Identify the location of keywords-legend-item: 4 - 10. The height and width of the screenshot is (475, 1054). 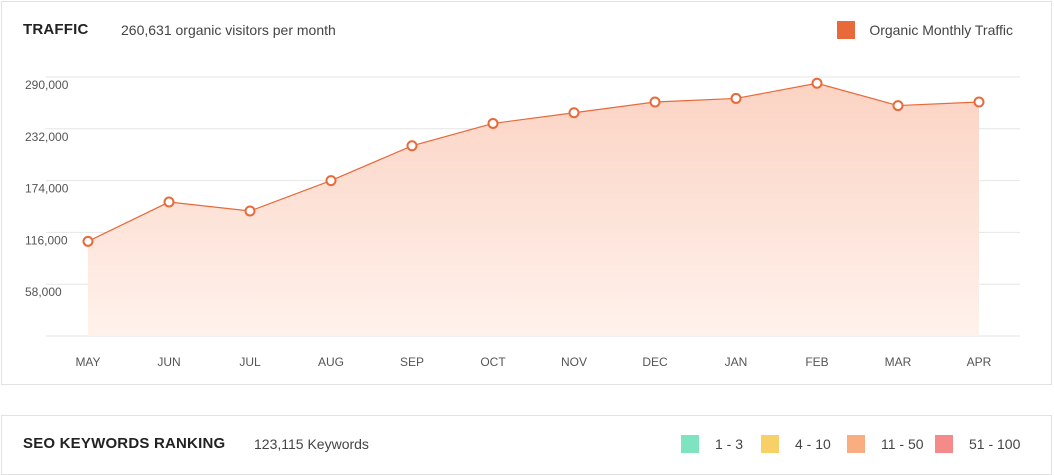
(796, 444).